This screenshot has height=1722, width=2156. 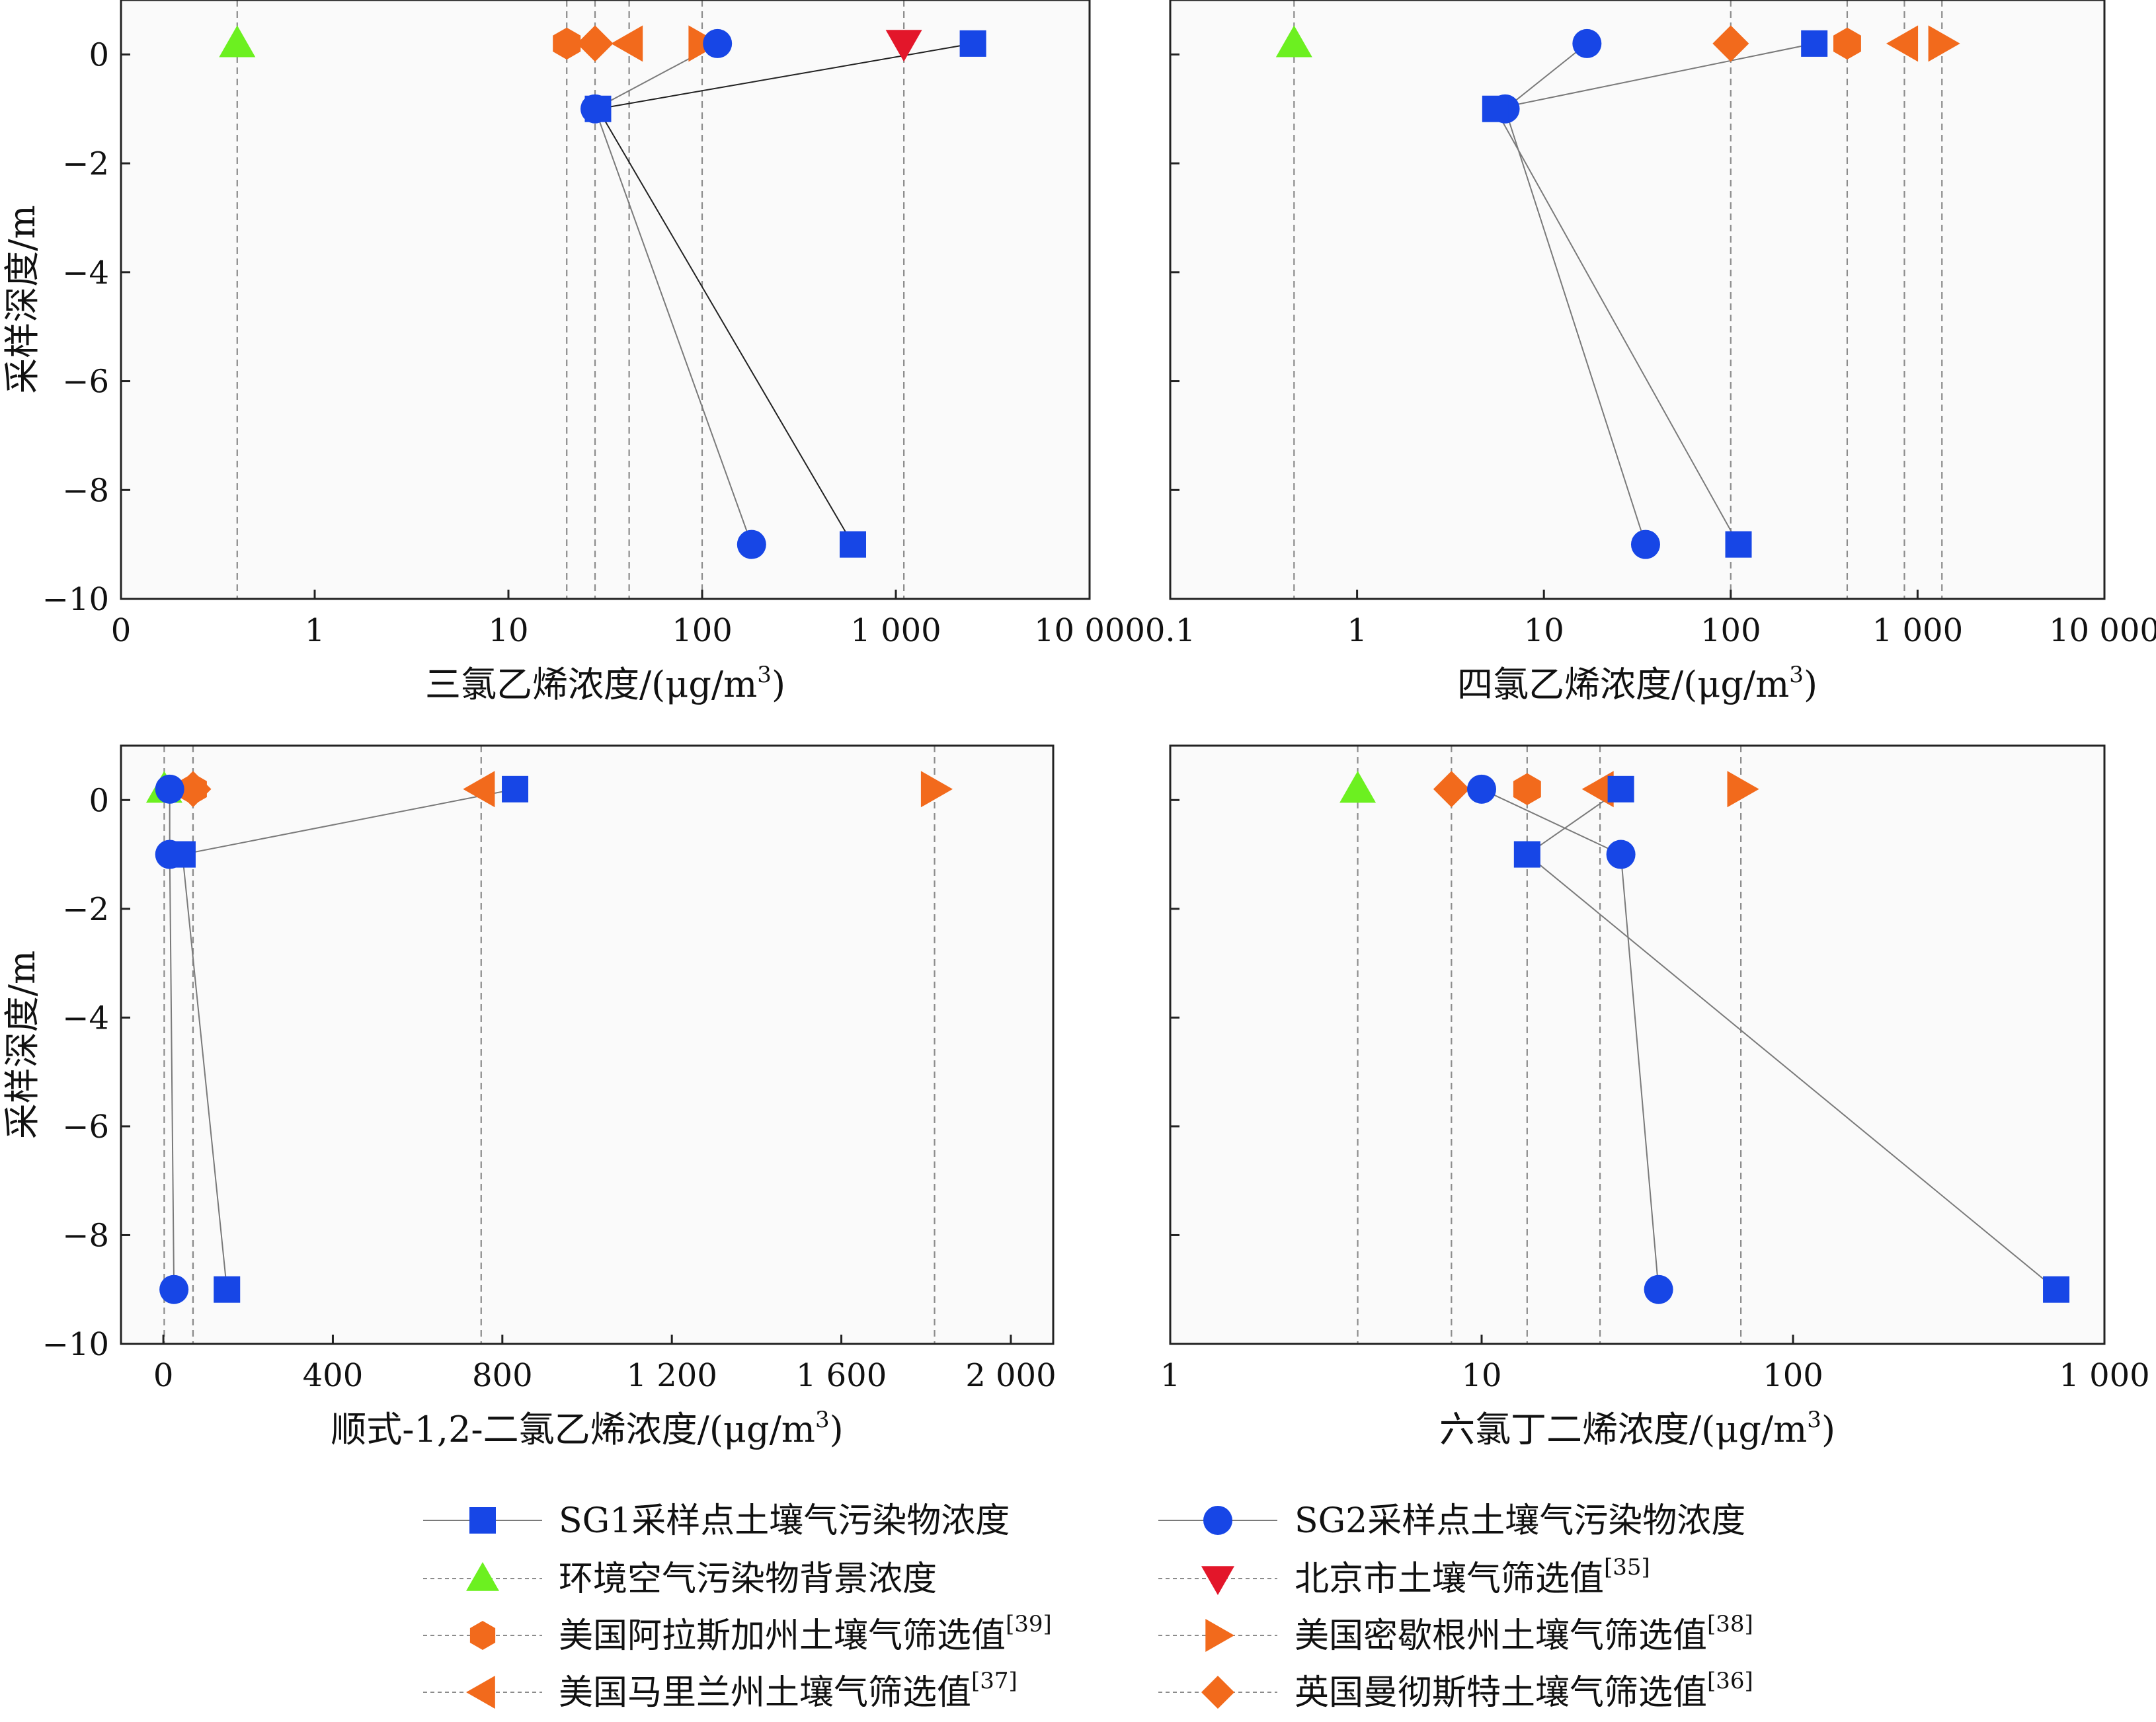 What do you see at coordinates (502, 1375) in the screenshot?
I see `x-tick-label: 800` at bounding box center [502, 1375].